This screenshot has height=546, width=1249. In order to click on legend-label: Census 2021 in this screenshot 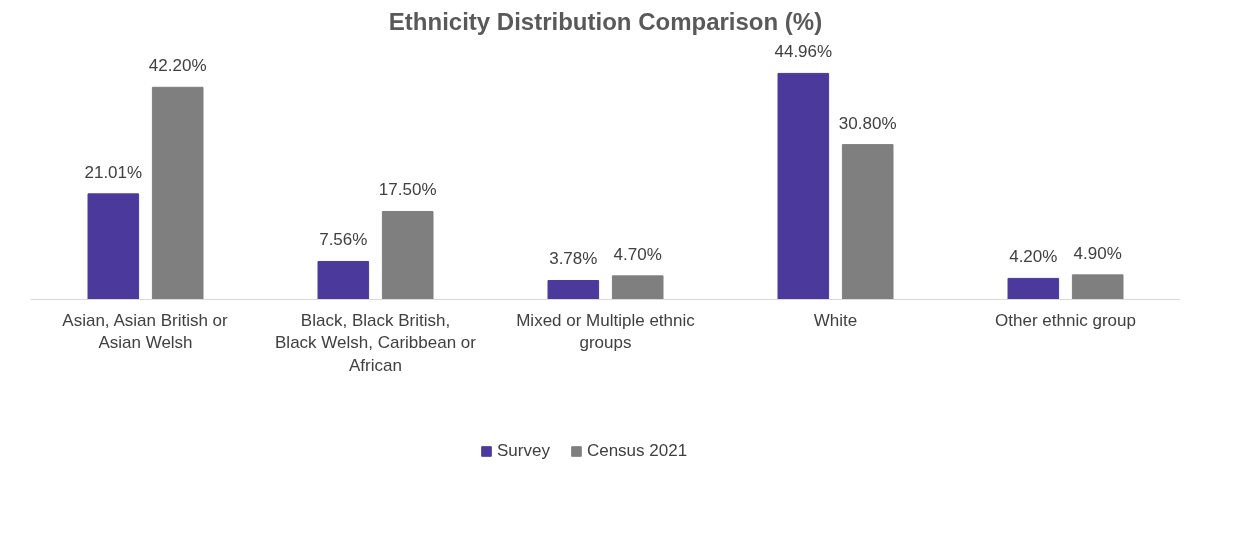, I will do `click(637, 451)`.